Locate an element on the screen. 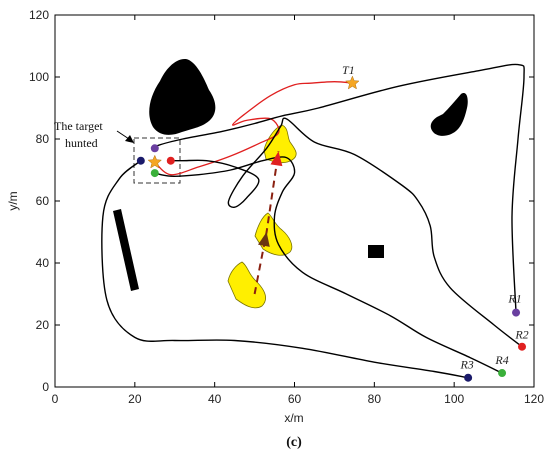  x-tick-label: 20 is located at coordinates (135, 399).